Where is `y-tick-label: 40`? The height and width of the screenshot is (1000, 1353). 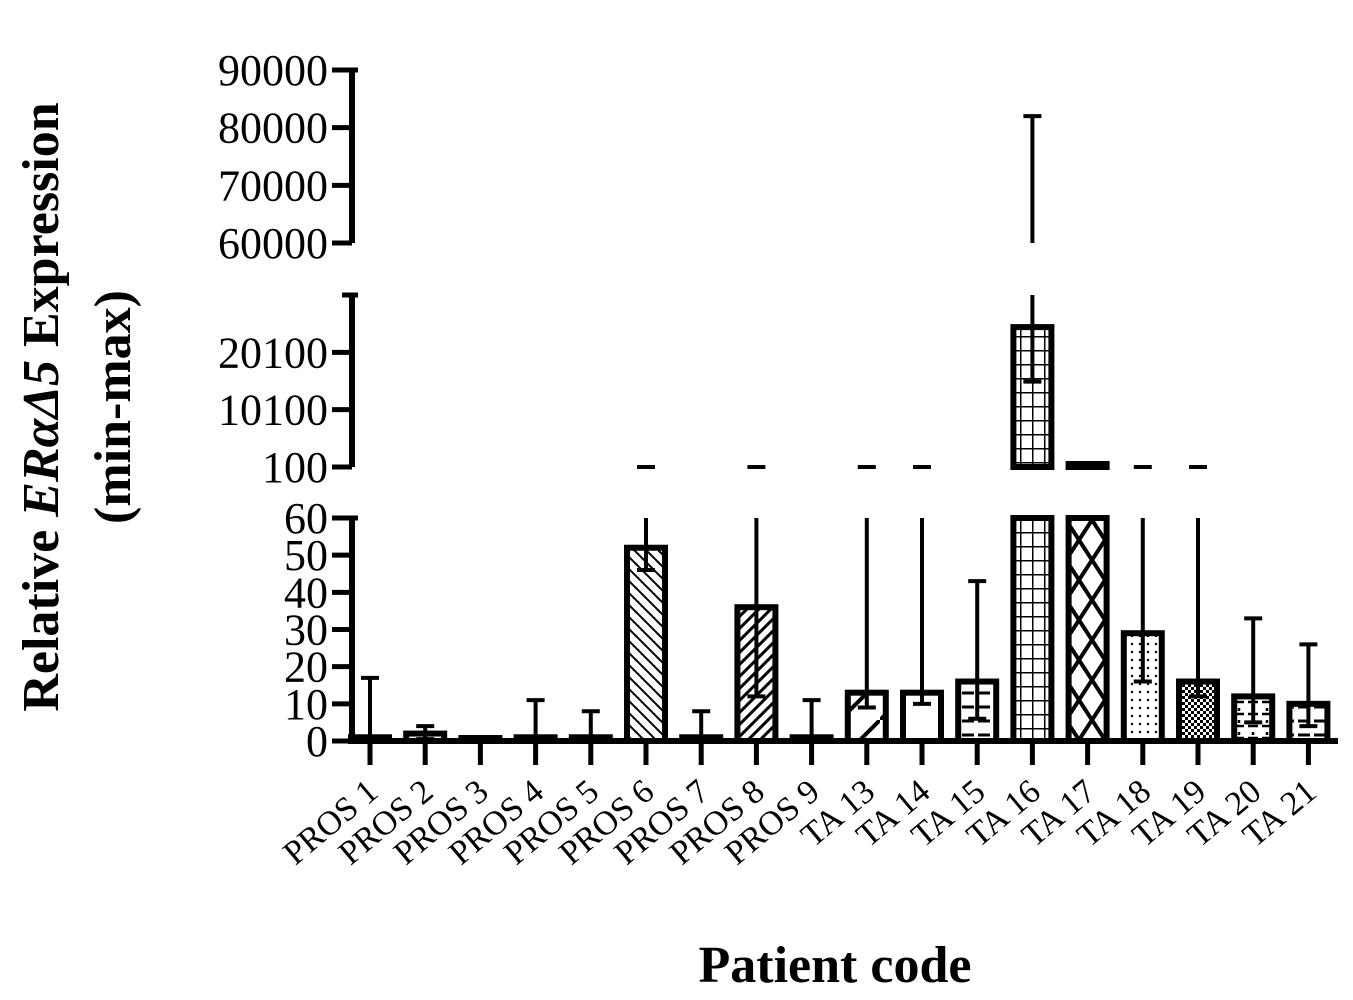
y-tick-label: 40 is located at coordinates (306, 592).